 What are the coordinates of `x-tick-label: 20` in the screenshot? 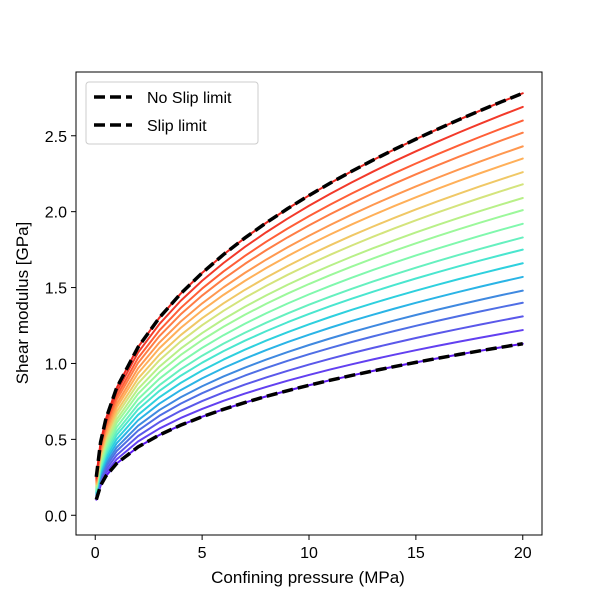 It's located at (523, 553).